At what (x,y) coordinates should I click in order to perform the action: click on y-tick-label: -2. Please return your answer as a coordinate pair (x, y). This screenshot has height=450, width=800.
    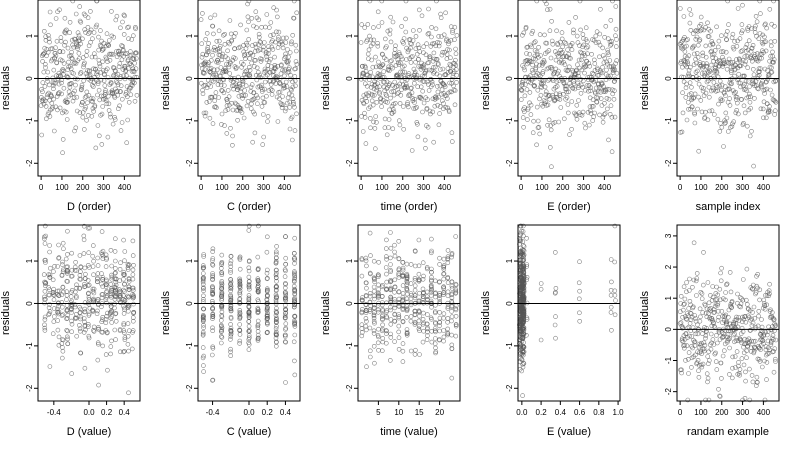
    Looking at the image, I should click on (668, 392).